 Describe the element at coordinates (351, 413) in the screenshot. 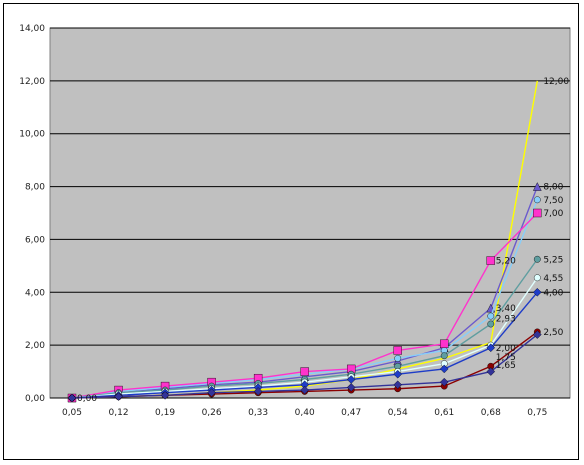

I see `x-tick-label: 0,47` at that location.